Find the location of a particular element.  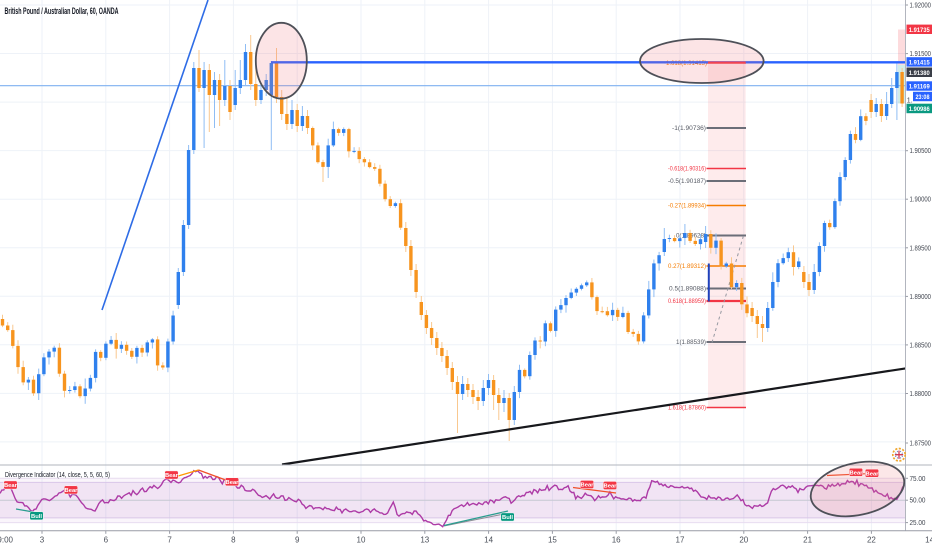

svg-text: 19:00 is located at coordinates (7, 540).